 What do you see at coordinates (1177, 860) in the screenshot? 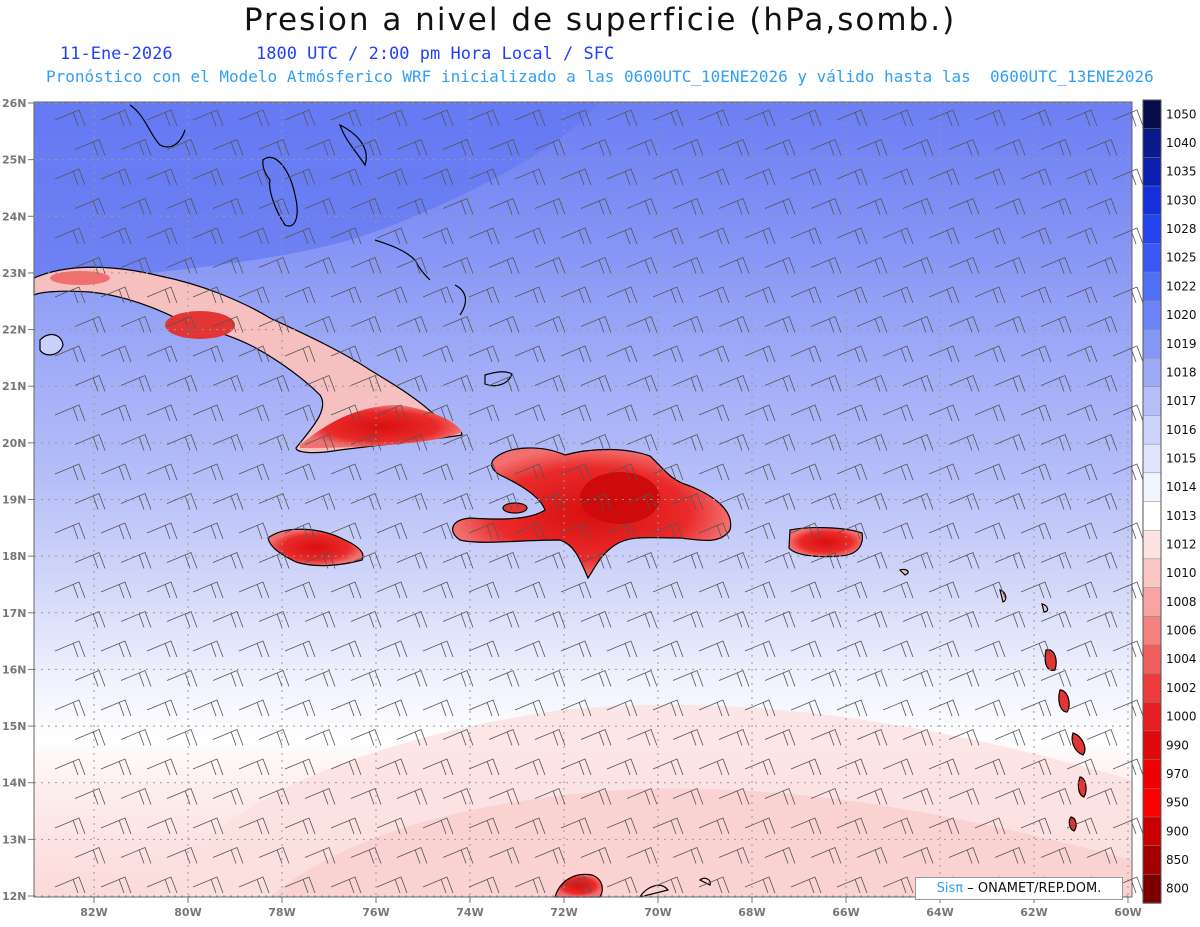
I see `colorbar-label: 850` at bounding box center [1177, 860].